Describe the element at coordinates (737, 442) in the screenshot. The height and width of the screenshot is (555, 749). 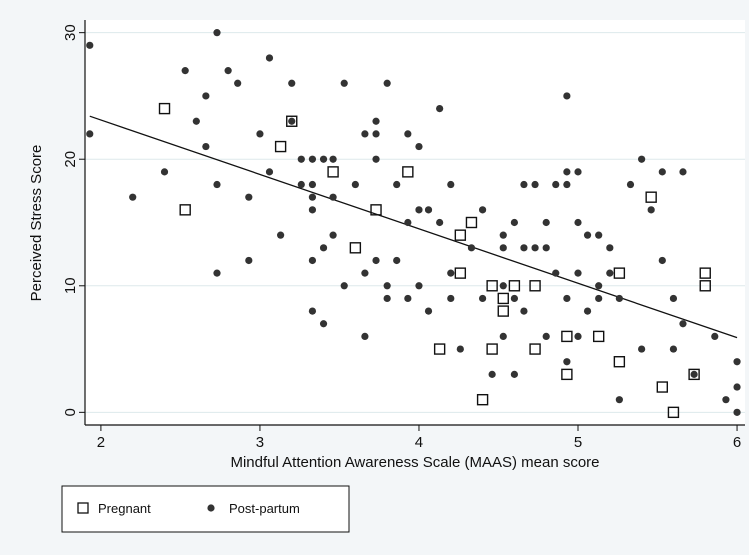
I see `x-tick-label: 6` at that location.